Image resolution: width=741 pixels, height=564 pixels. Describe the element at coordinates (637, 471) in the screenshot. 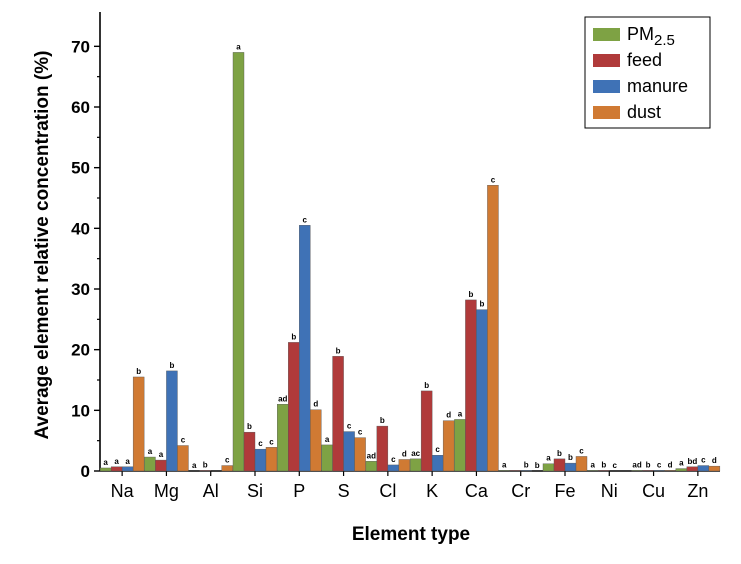

I see `bar-cu-pm` at that location.